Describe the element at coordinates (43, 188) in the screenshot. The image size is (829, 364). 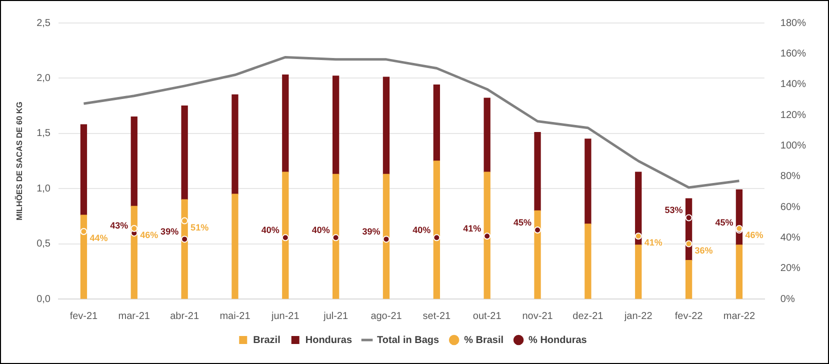
I see `y-tick-label: 1,0` at that location.